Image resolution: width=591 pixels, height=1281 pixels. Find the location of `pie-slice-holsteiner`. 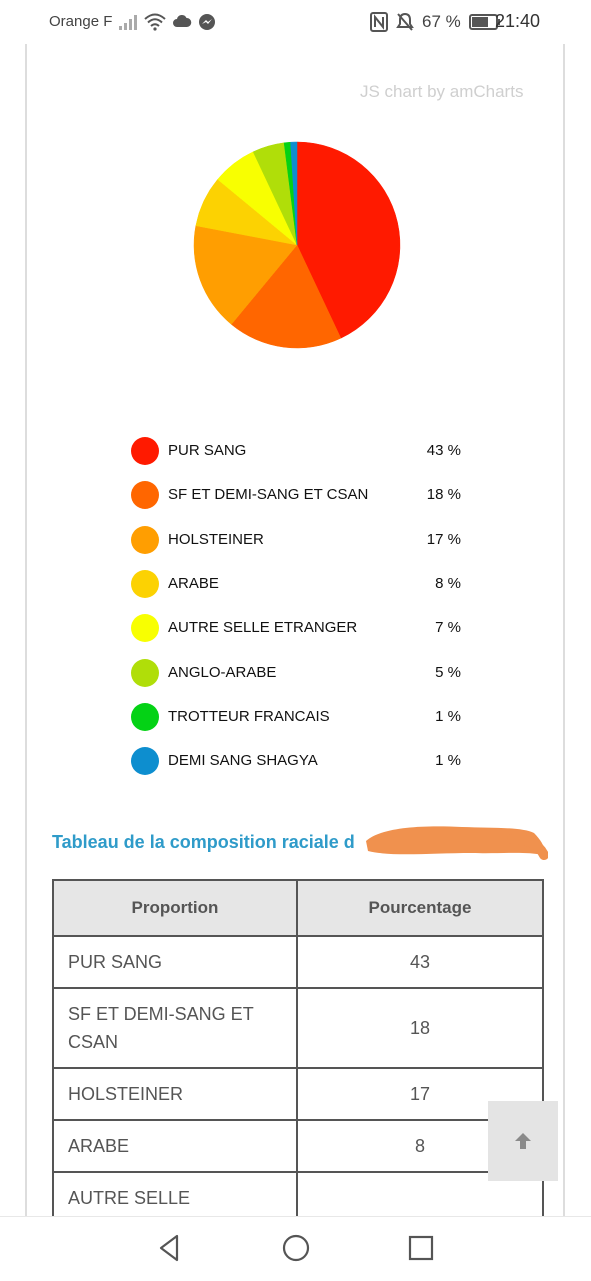

pie-slice-holsteiner is located at coordinates (245, 275).